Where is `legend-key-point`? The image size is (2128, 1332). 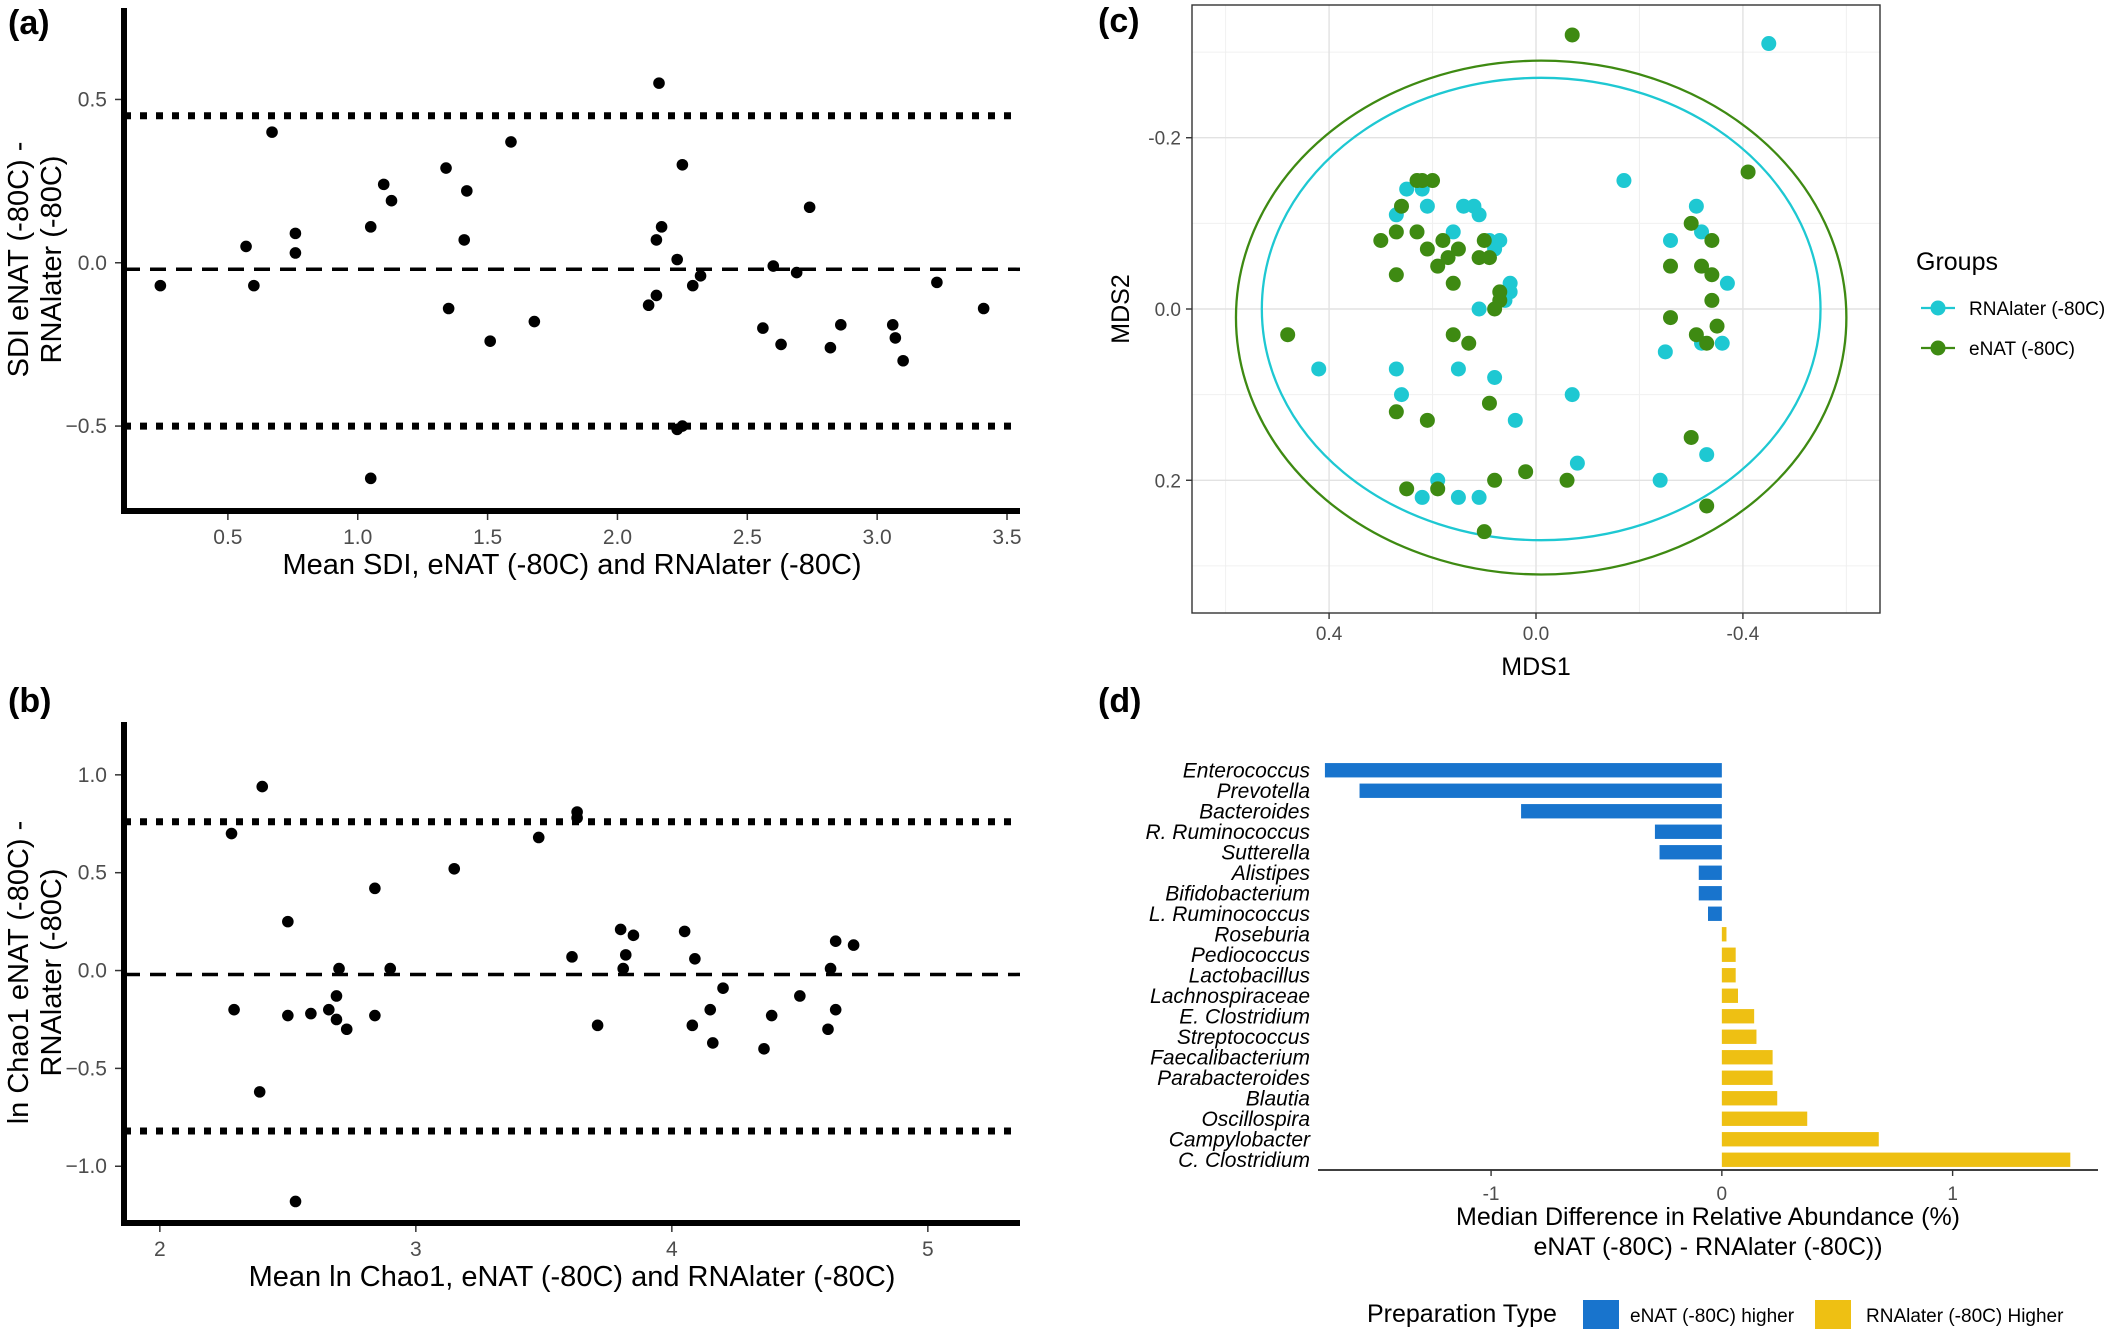
legend-key-point is located at coordinates (1938, 308).